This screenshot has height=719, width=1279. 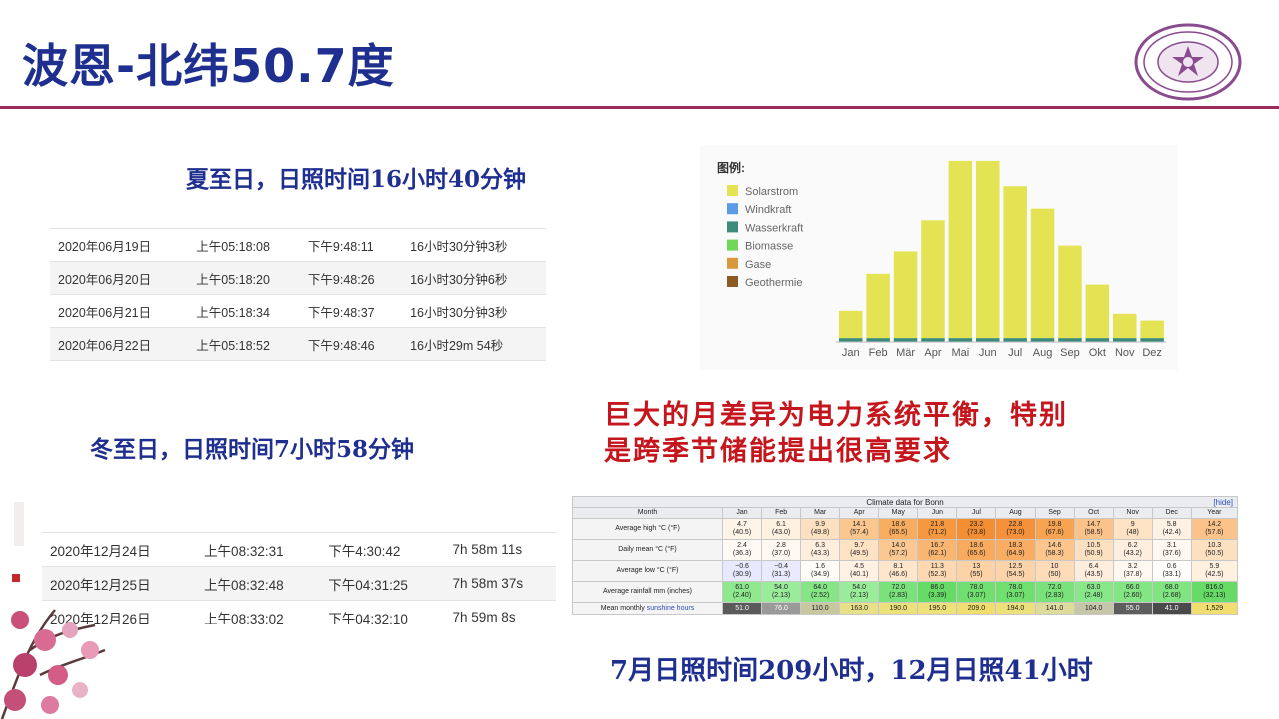 I want to click on title-divider, so click(x=639, y=107).